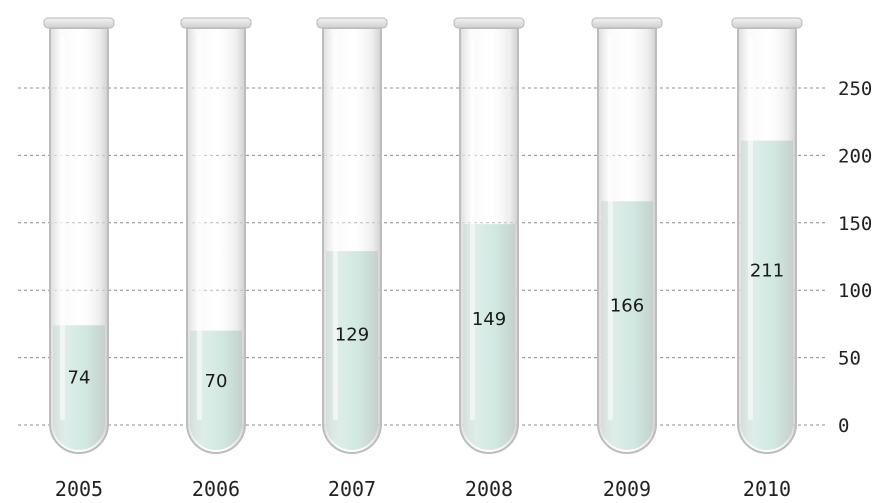 The height and width of the screenshot is (503, 895). What do you see at coordinates (627, 306) in the screenshot?
I see `data-label: 166` at bounding box center [627, 306].